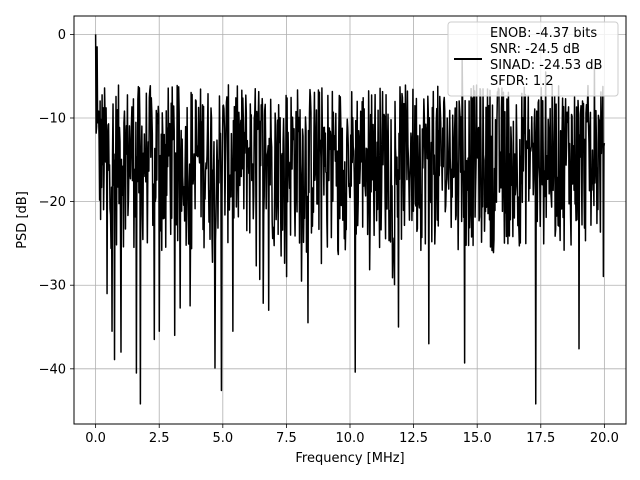 The image size is (640, 480). I want to click on legend-box, so click(533, 59).